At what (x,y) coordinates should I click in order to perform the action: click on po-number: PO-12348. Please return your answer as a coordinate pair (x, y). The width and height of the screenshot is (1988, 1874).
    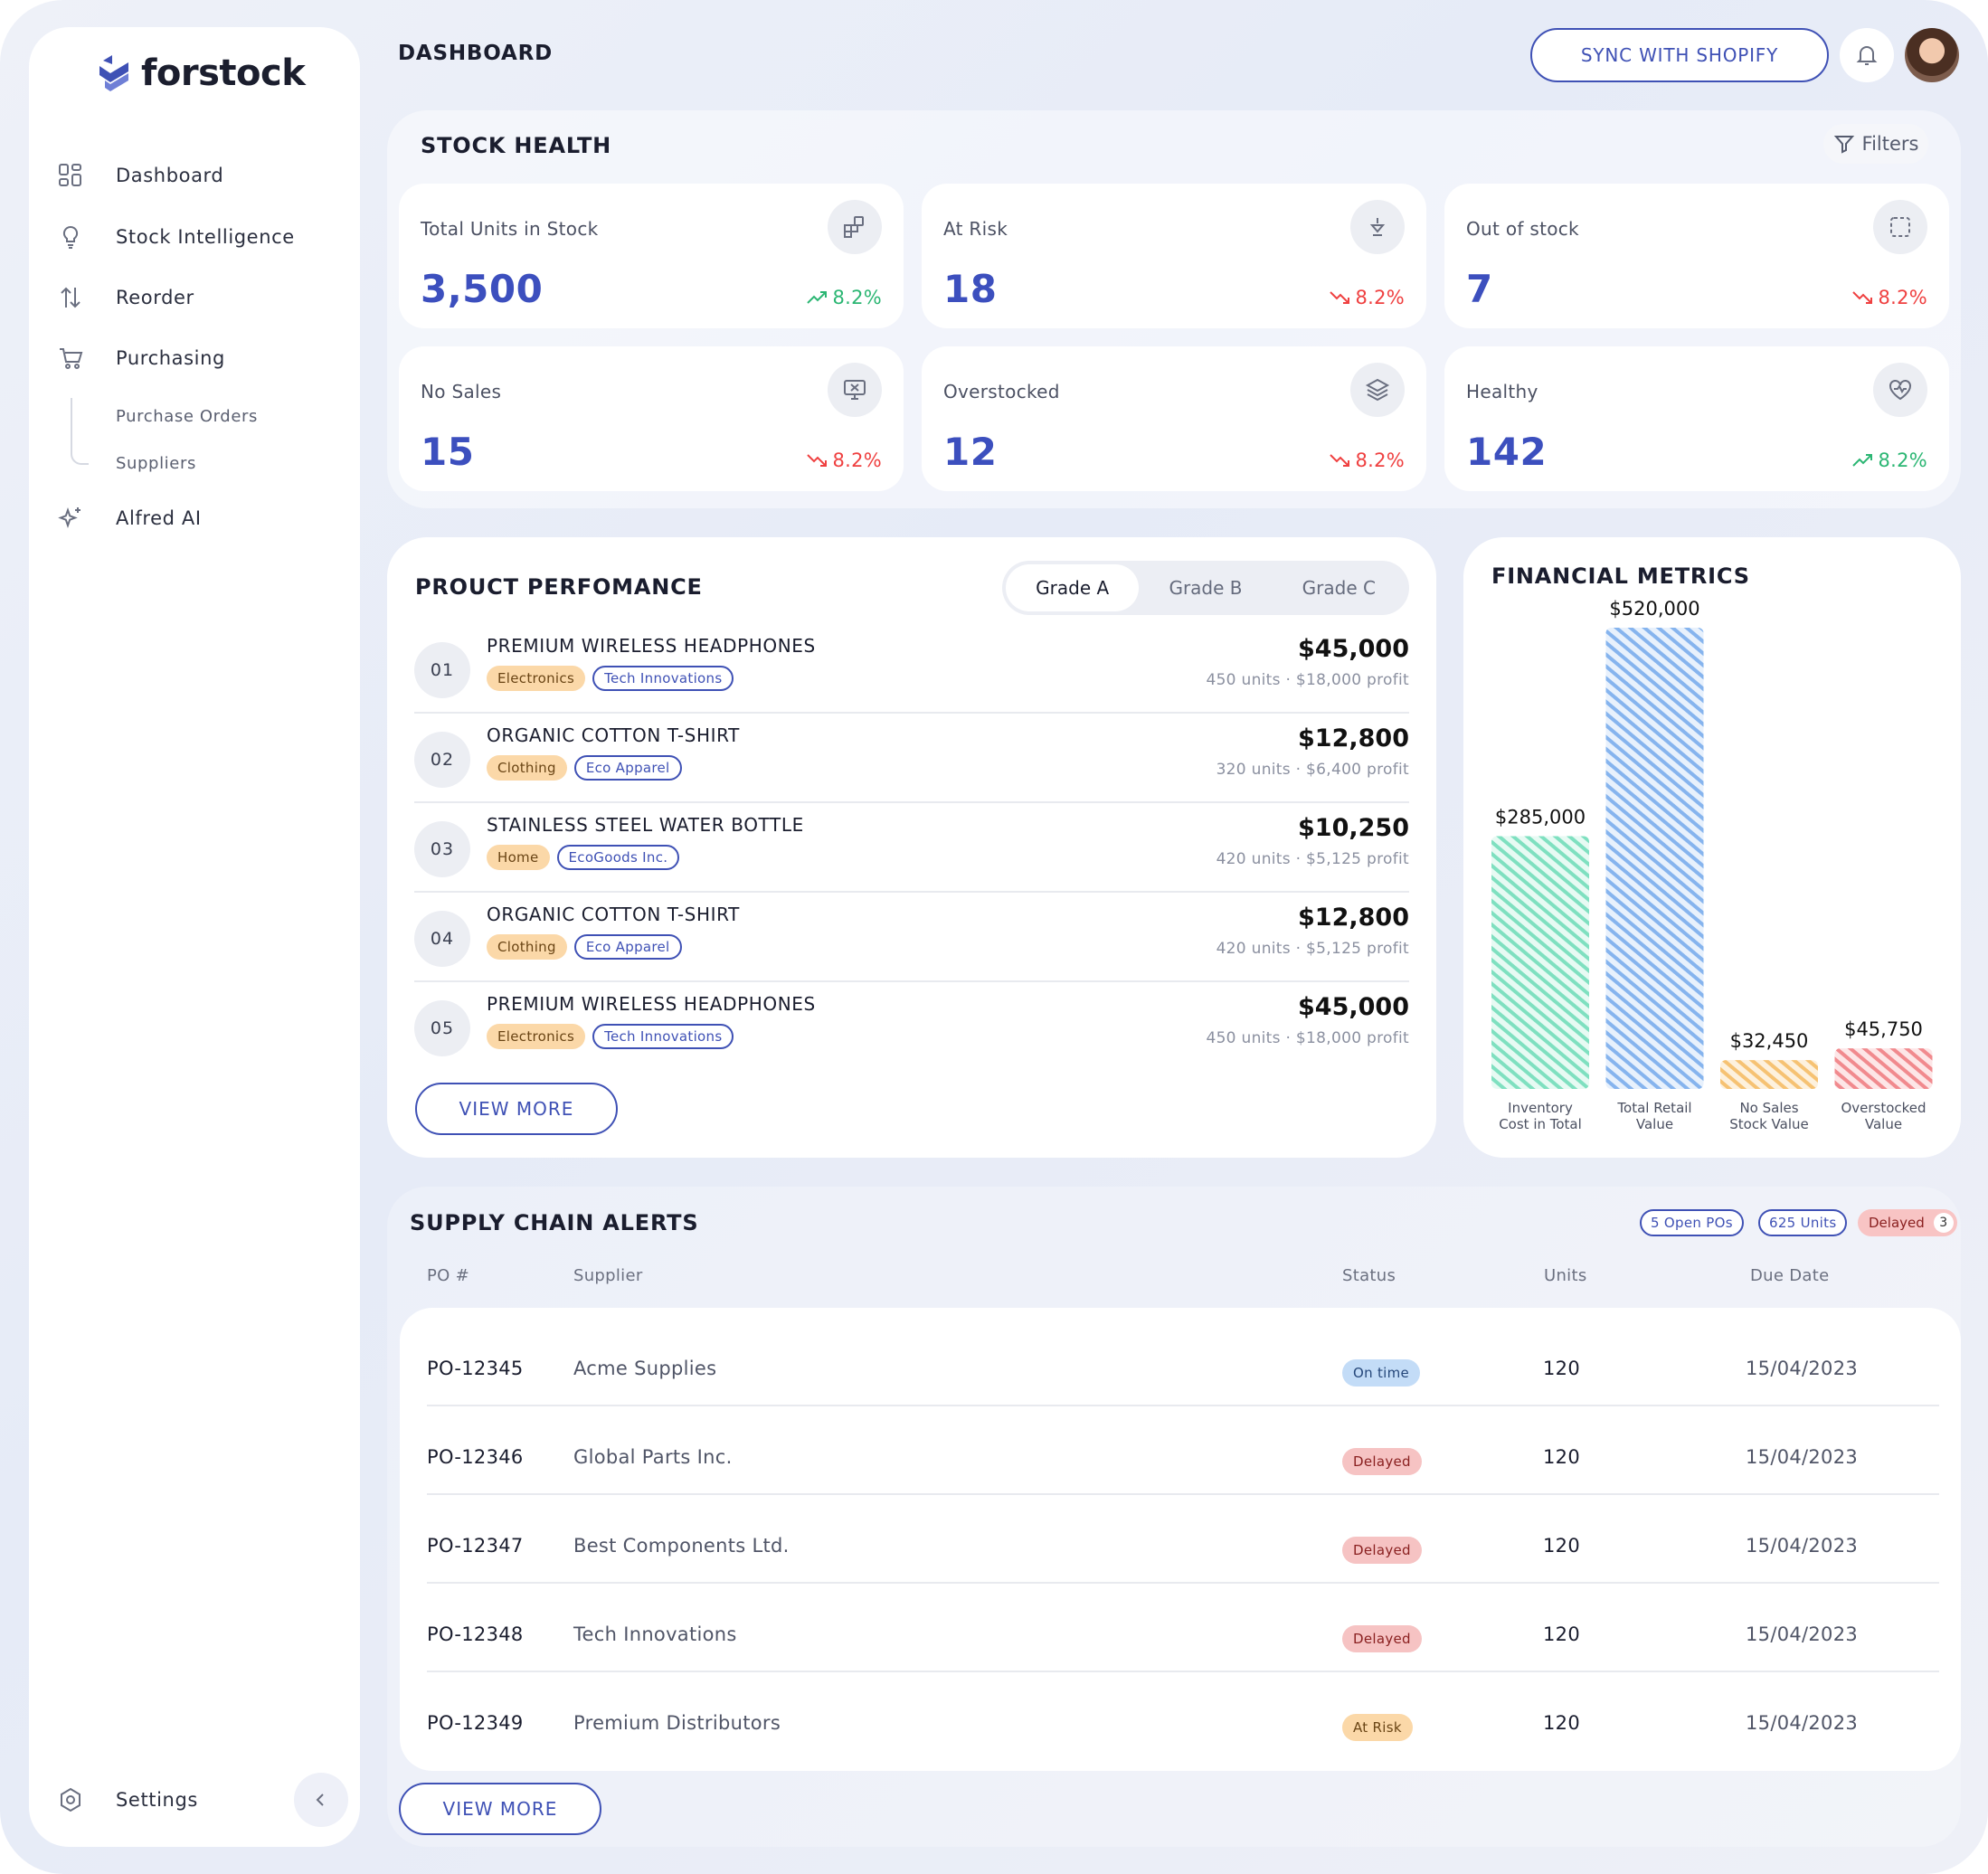
    Looking at the image, I should click on (476, 1634).